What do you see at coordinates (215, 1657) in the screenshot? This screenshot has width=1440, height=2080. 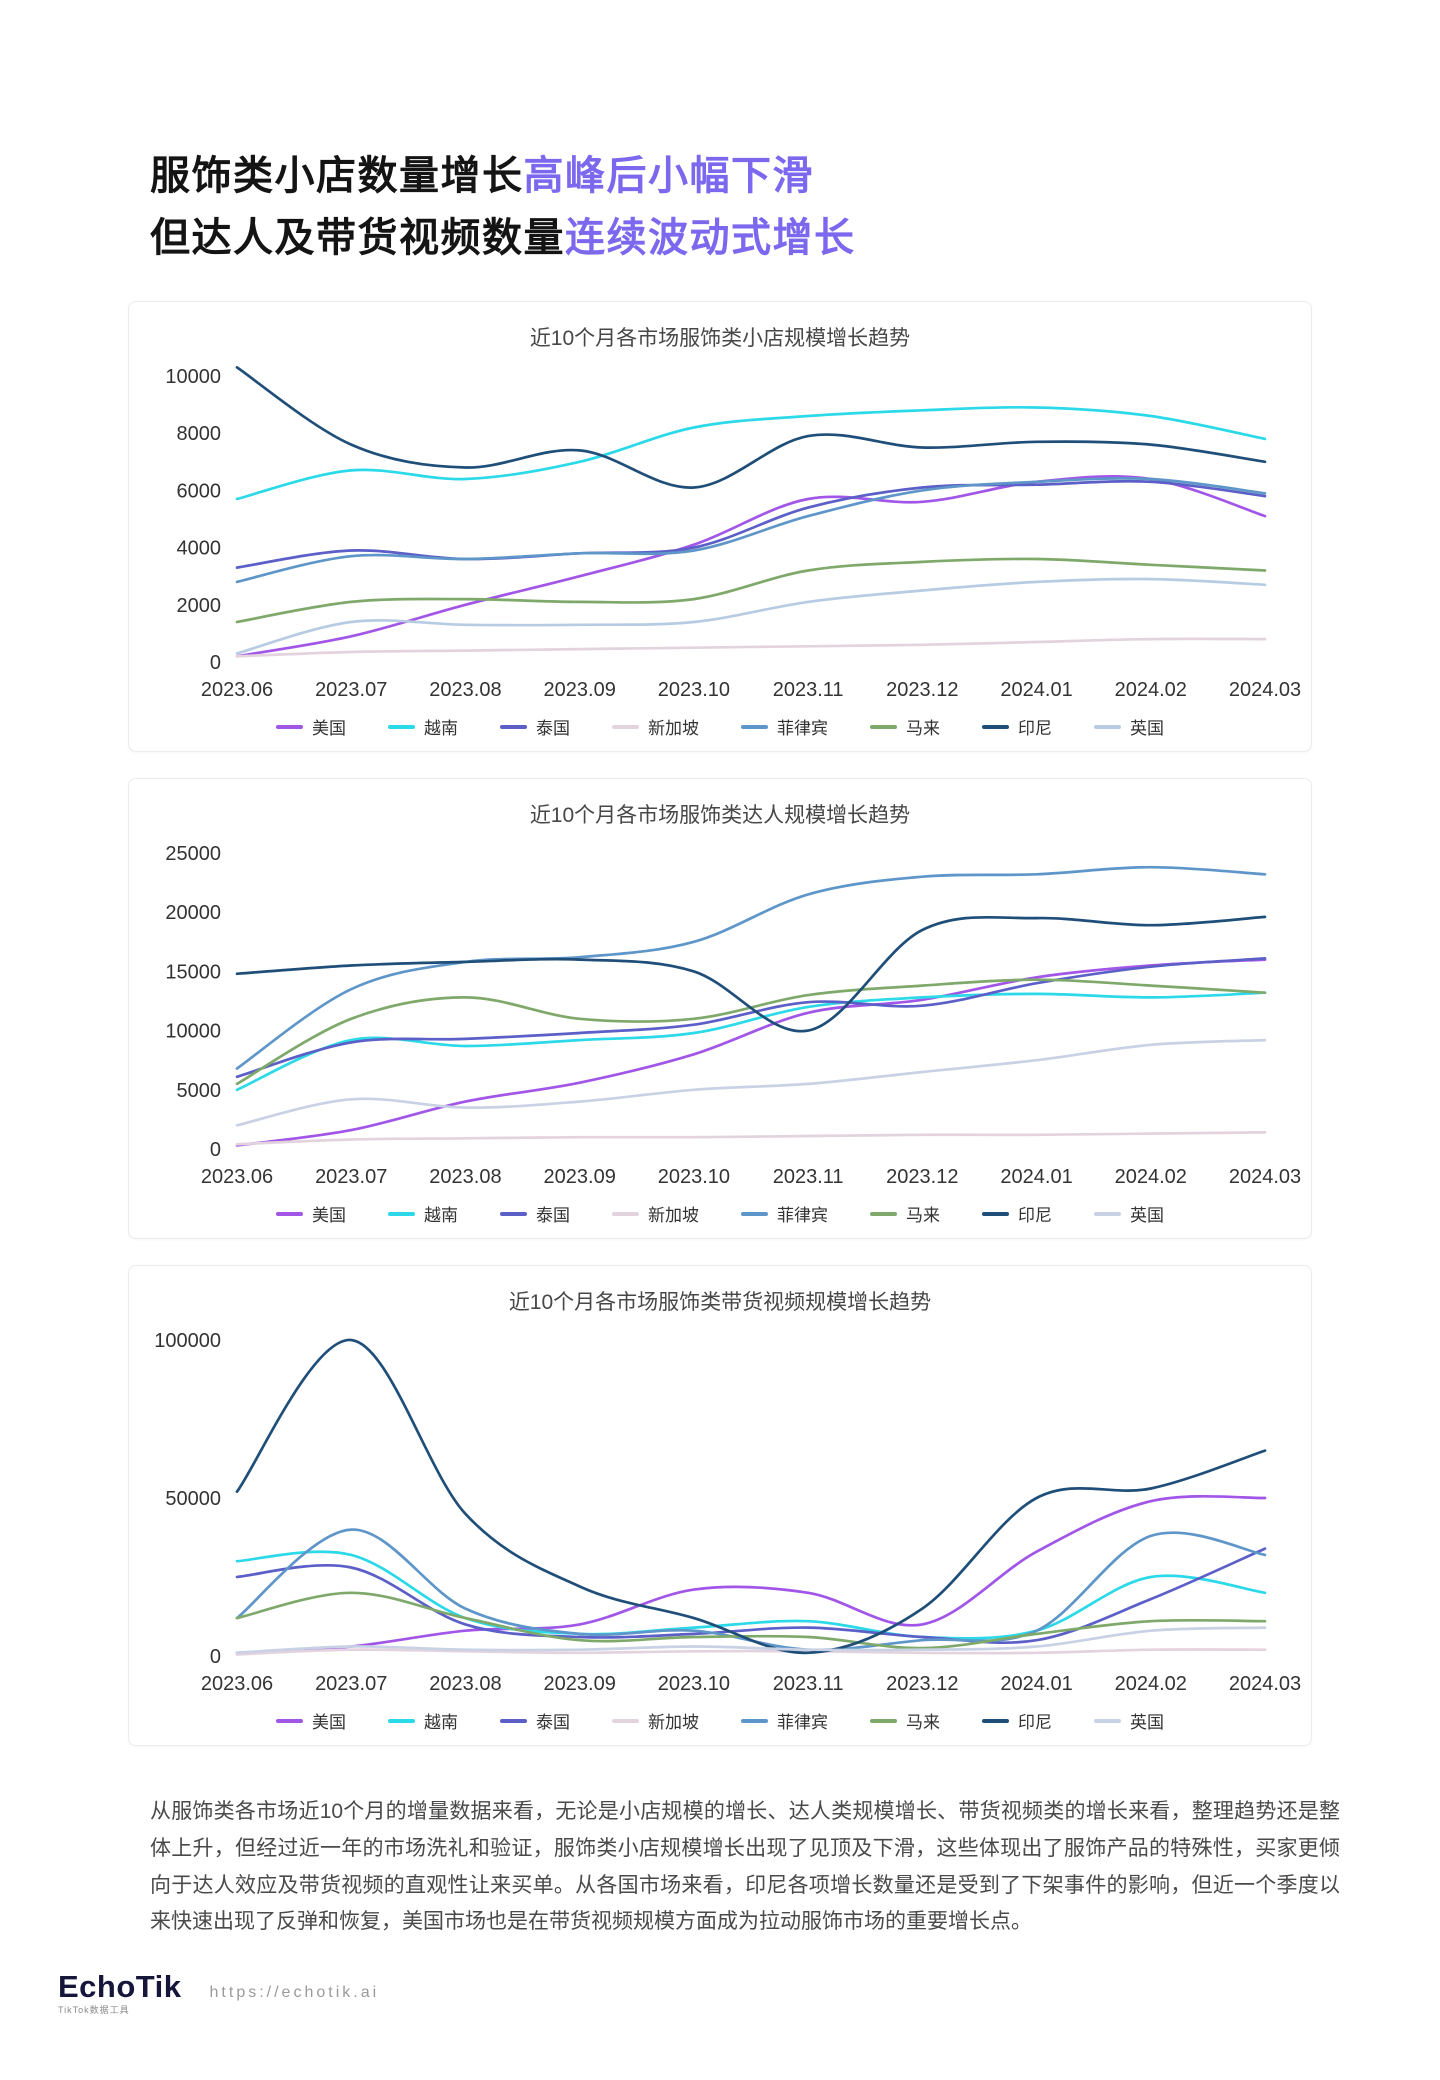 I see `y-axis-tick-label: 0` at bounding box center [215, 1657].